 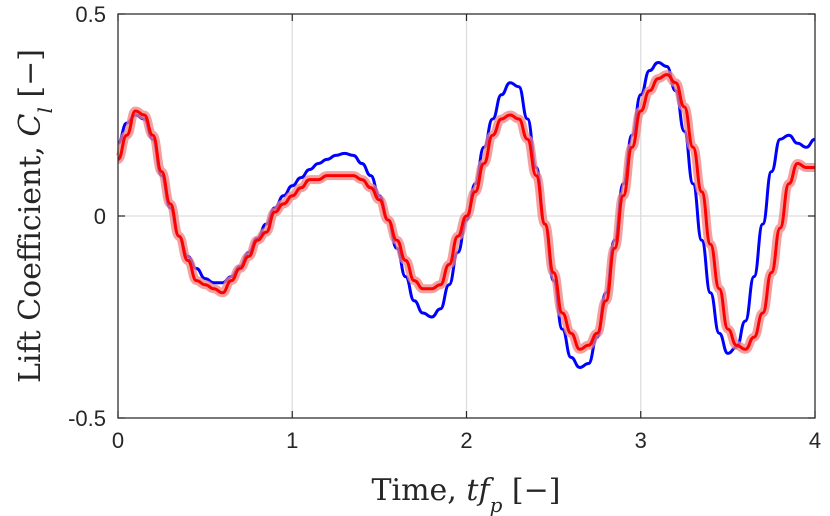 What do you see at coordinates (90, 14) in the screenshot?
I see `y-tick-label: 0.5` at bounding box center [90, 14].